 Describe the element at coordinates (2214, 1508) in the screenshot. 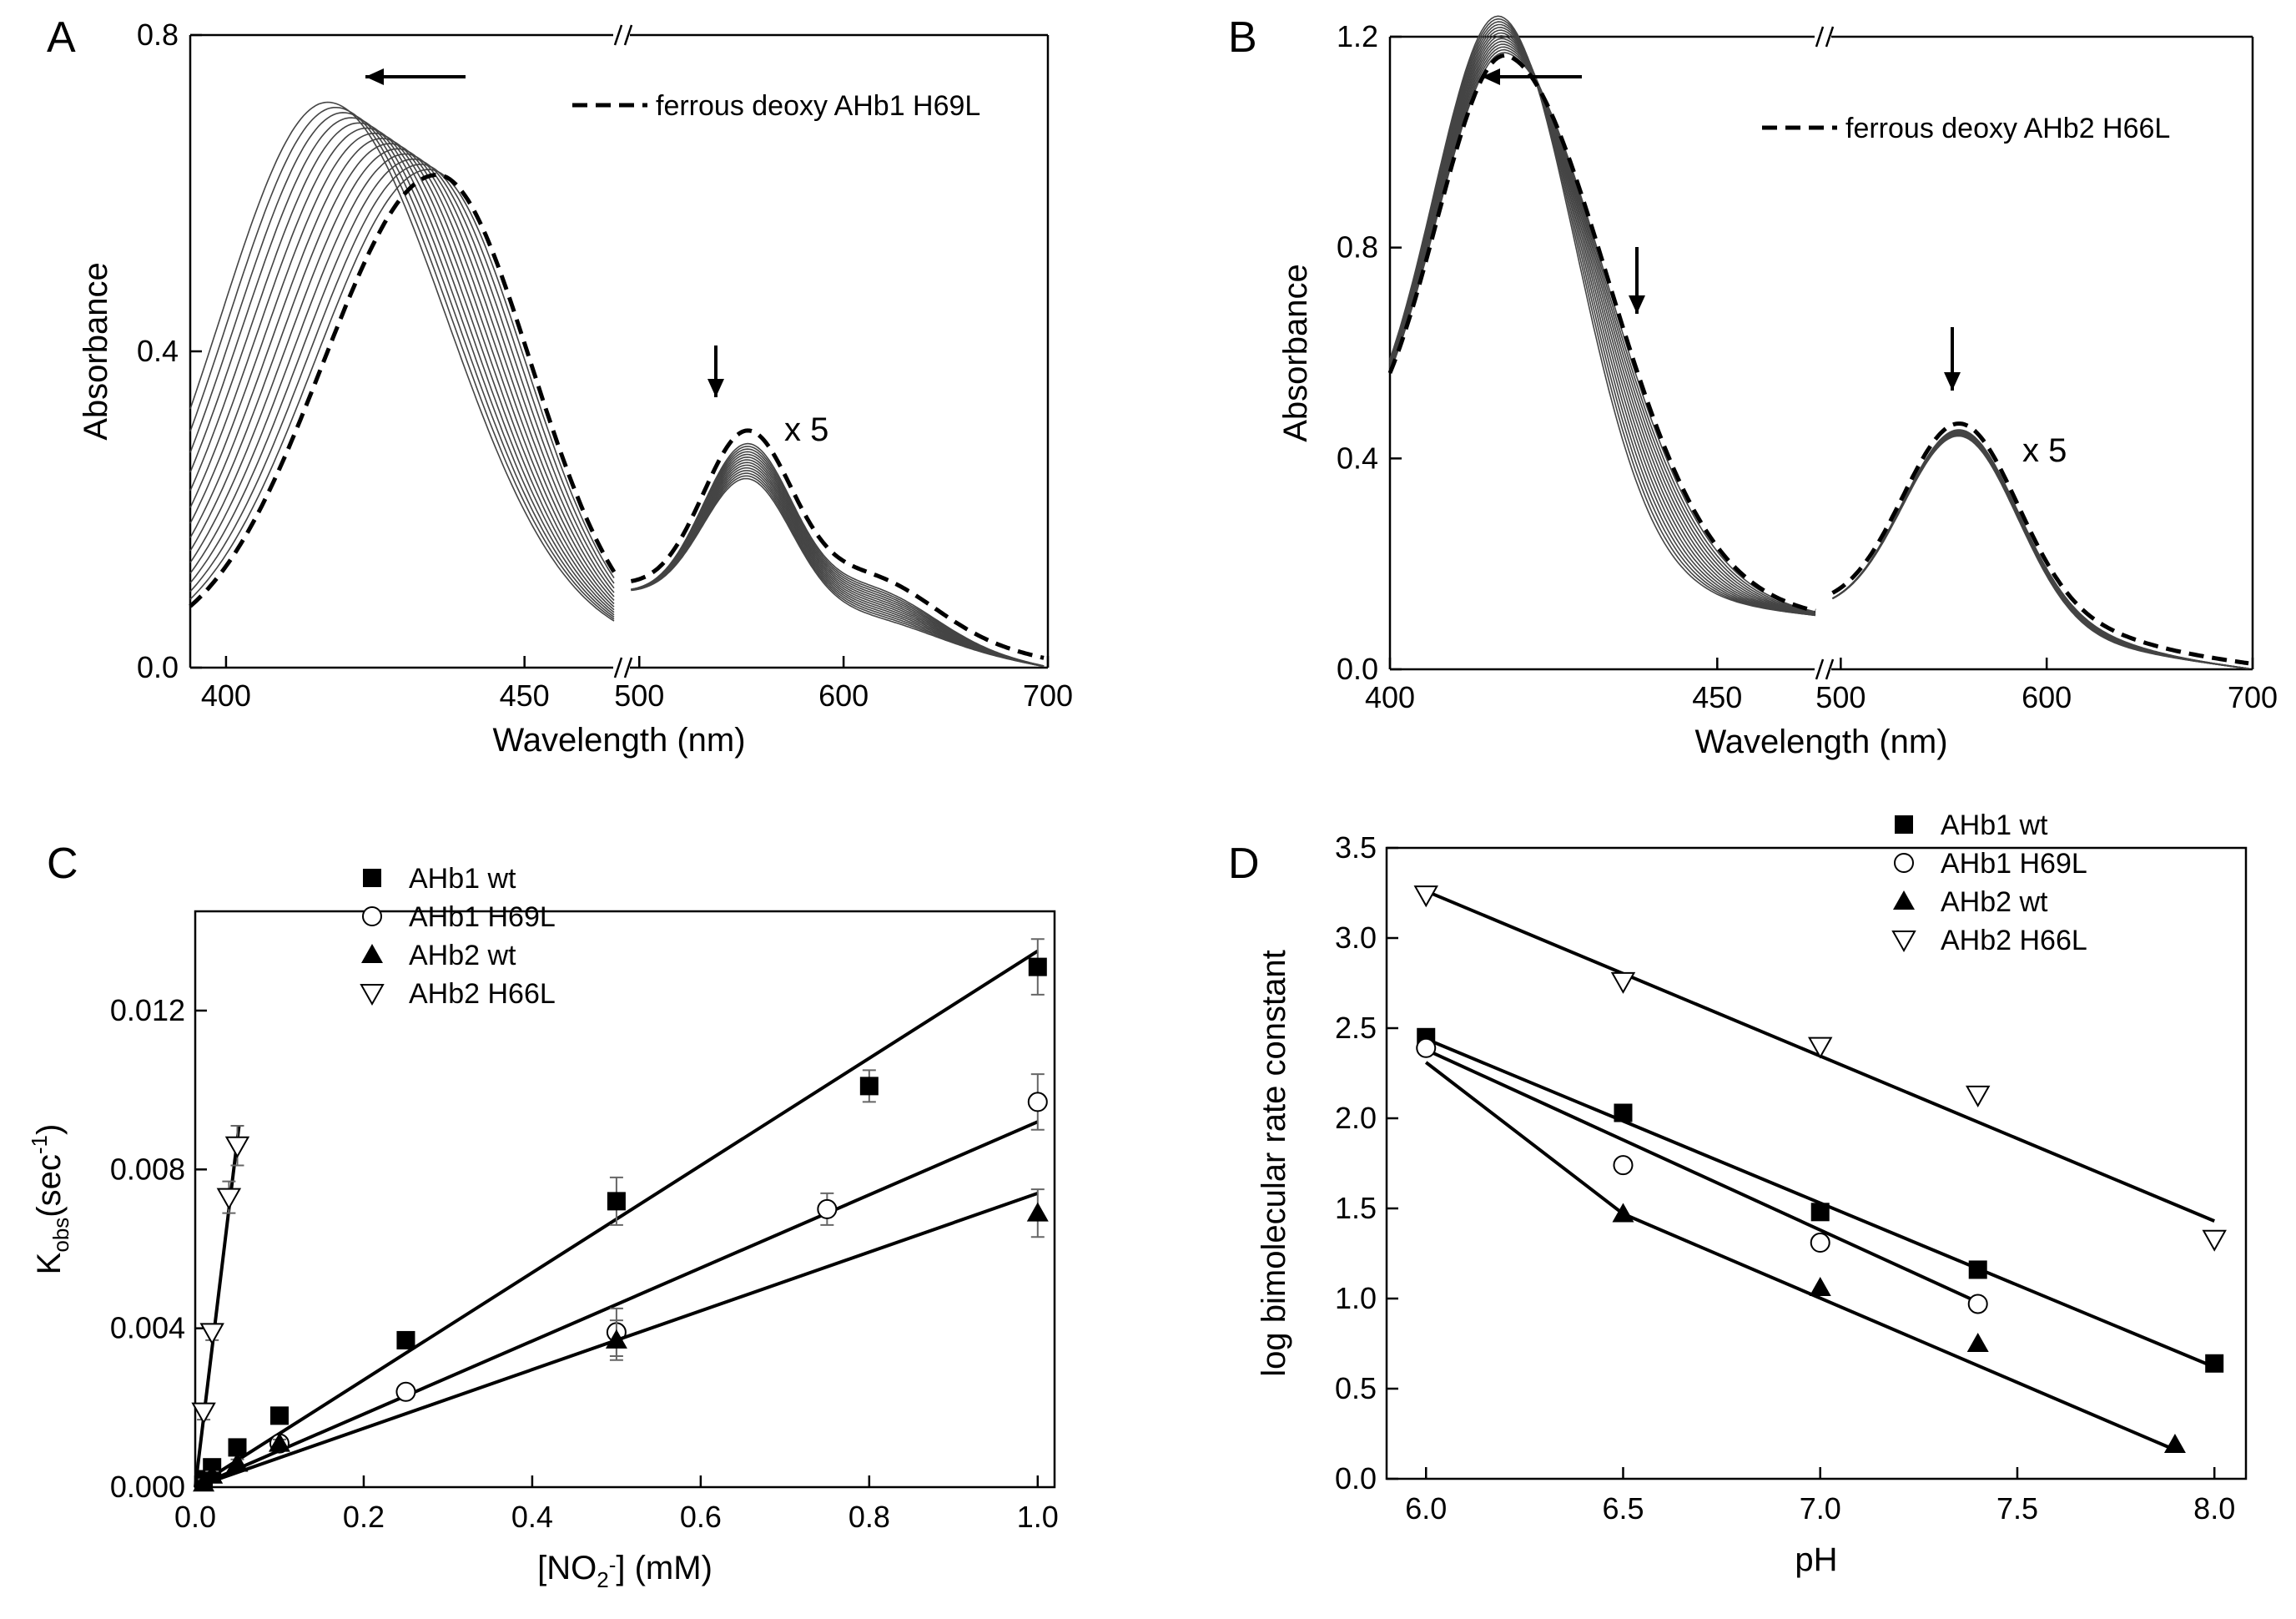

I see `x-tick-label: 8.0` at that location.